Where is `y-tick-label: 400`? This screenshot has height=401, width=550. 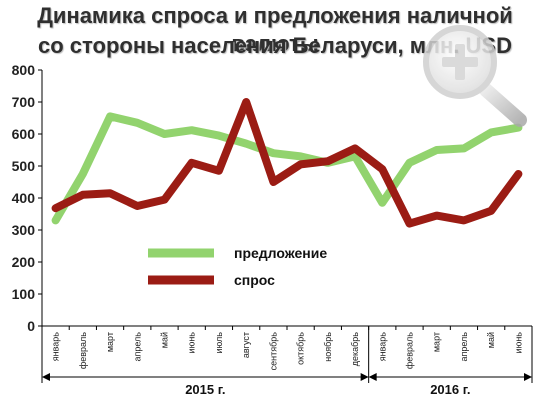 y-tick-label: 400 is located at coordinates (24, 198).